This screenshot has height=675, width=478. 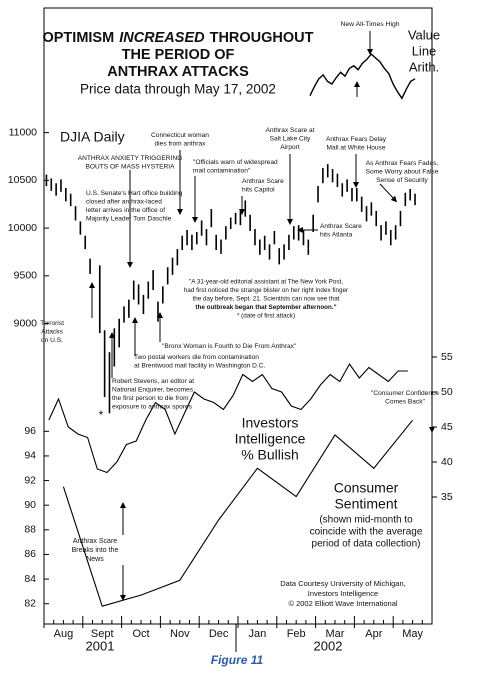 What do you see at coordinates (26, 276) in the screenshot?
I see `y-tick-label: 9500` at bounding box center [26, 276].